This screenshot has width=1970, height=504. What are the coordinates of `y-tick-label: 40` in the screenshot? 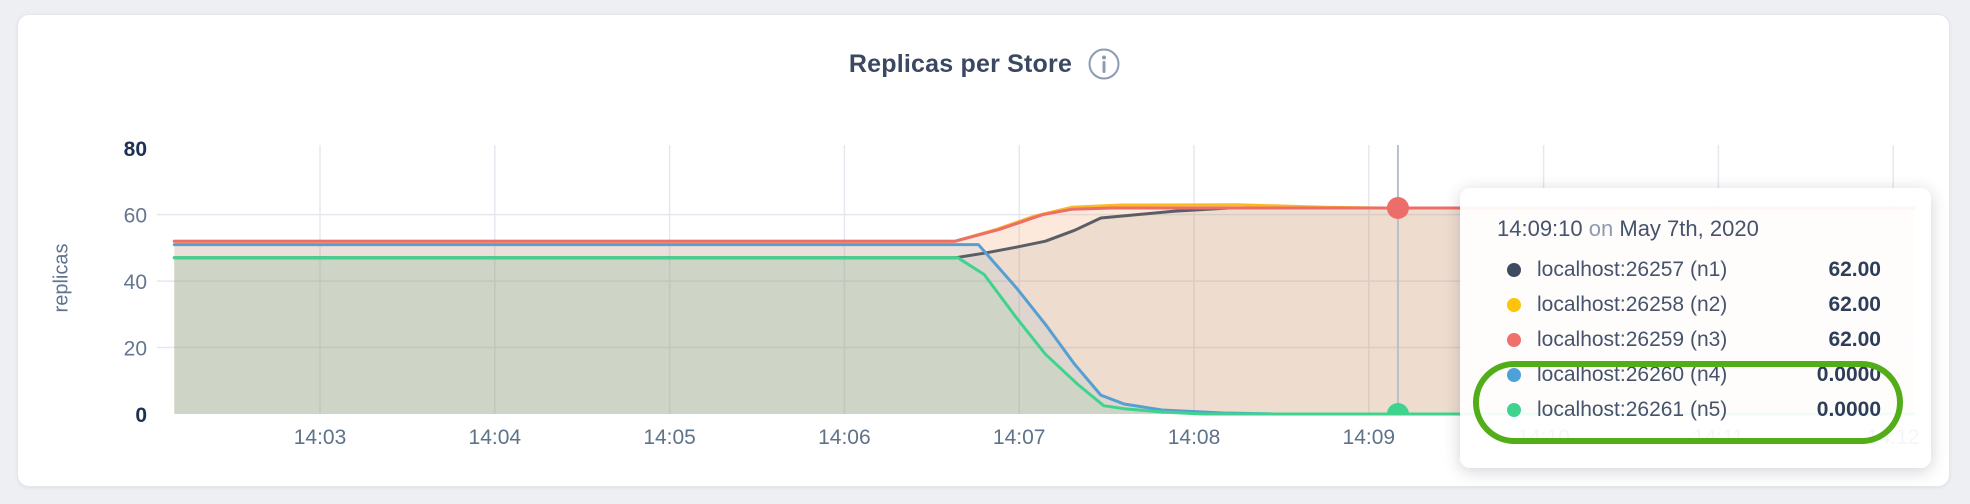 It's located at (135, 282).